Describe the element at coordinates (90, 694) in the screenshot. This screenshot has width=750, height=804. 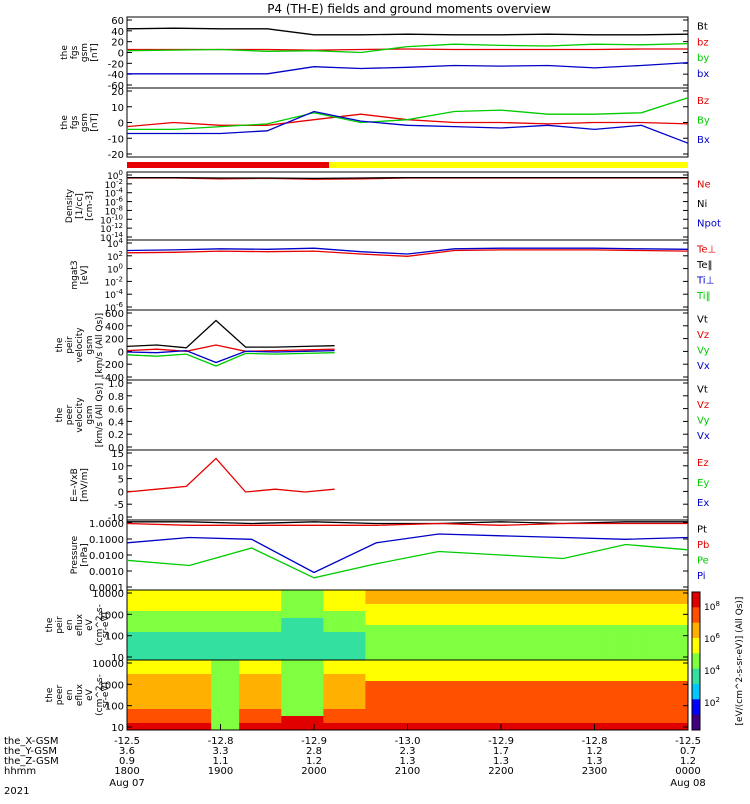
I see `y-axis-label: eV` at that location.